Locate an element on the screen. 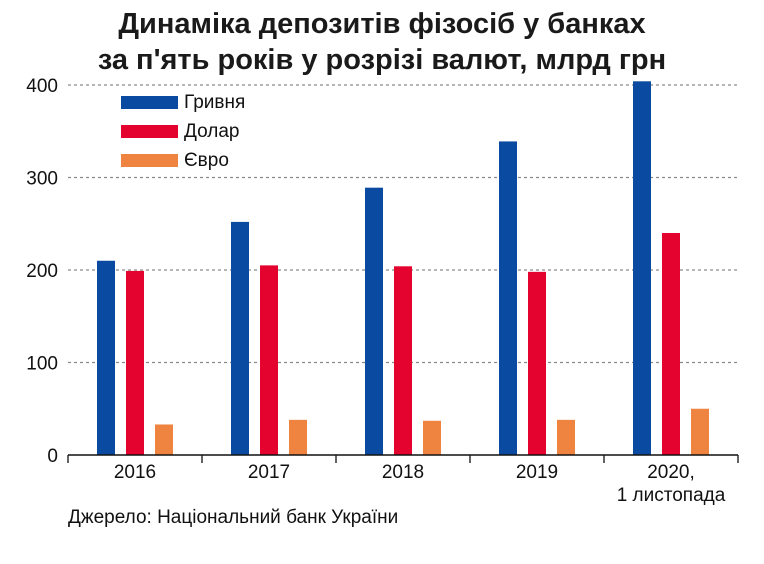 Image resolution: width=764 pixels, height=564 pixels. x-axis-ticks: 2016 2017 2018 2019 2020,1 листопада is located at coordinates (403, 480).